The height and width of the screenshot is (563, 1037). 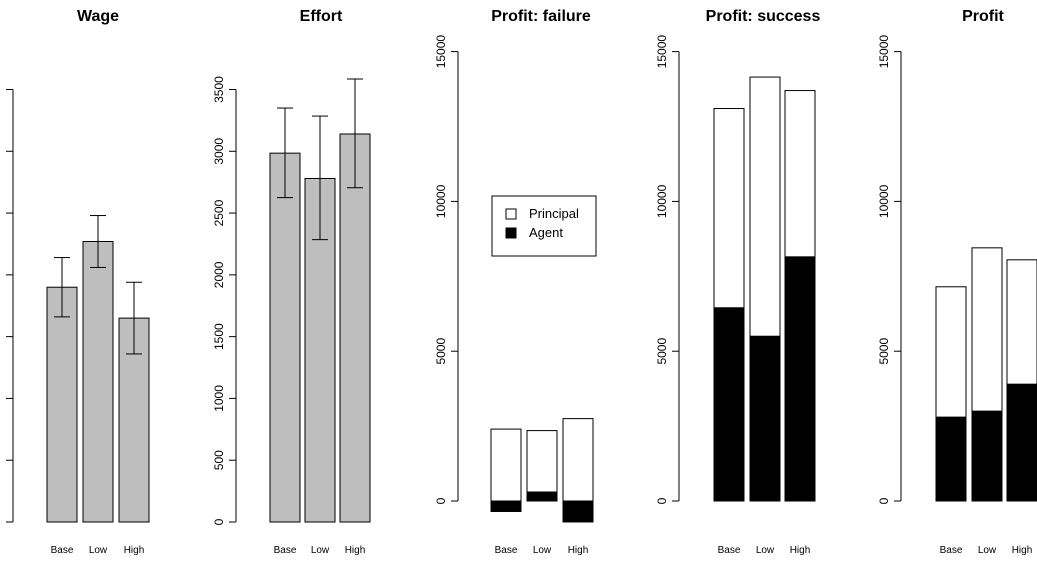 What do you see at coordinates (554, 213) in the screenshot?
I see `legend-label: Principal` at bounding box center [554, 213].